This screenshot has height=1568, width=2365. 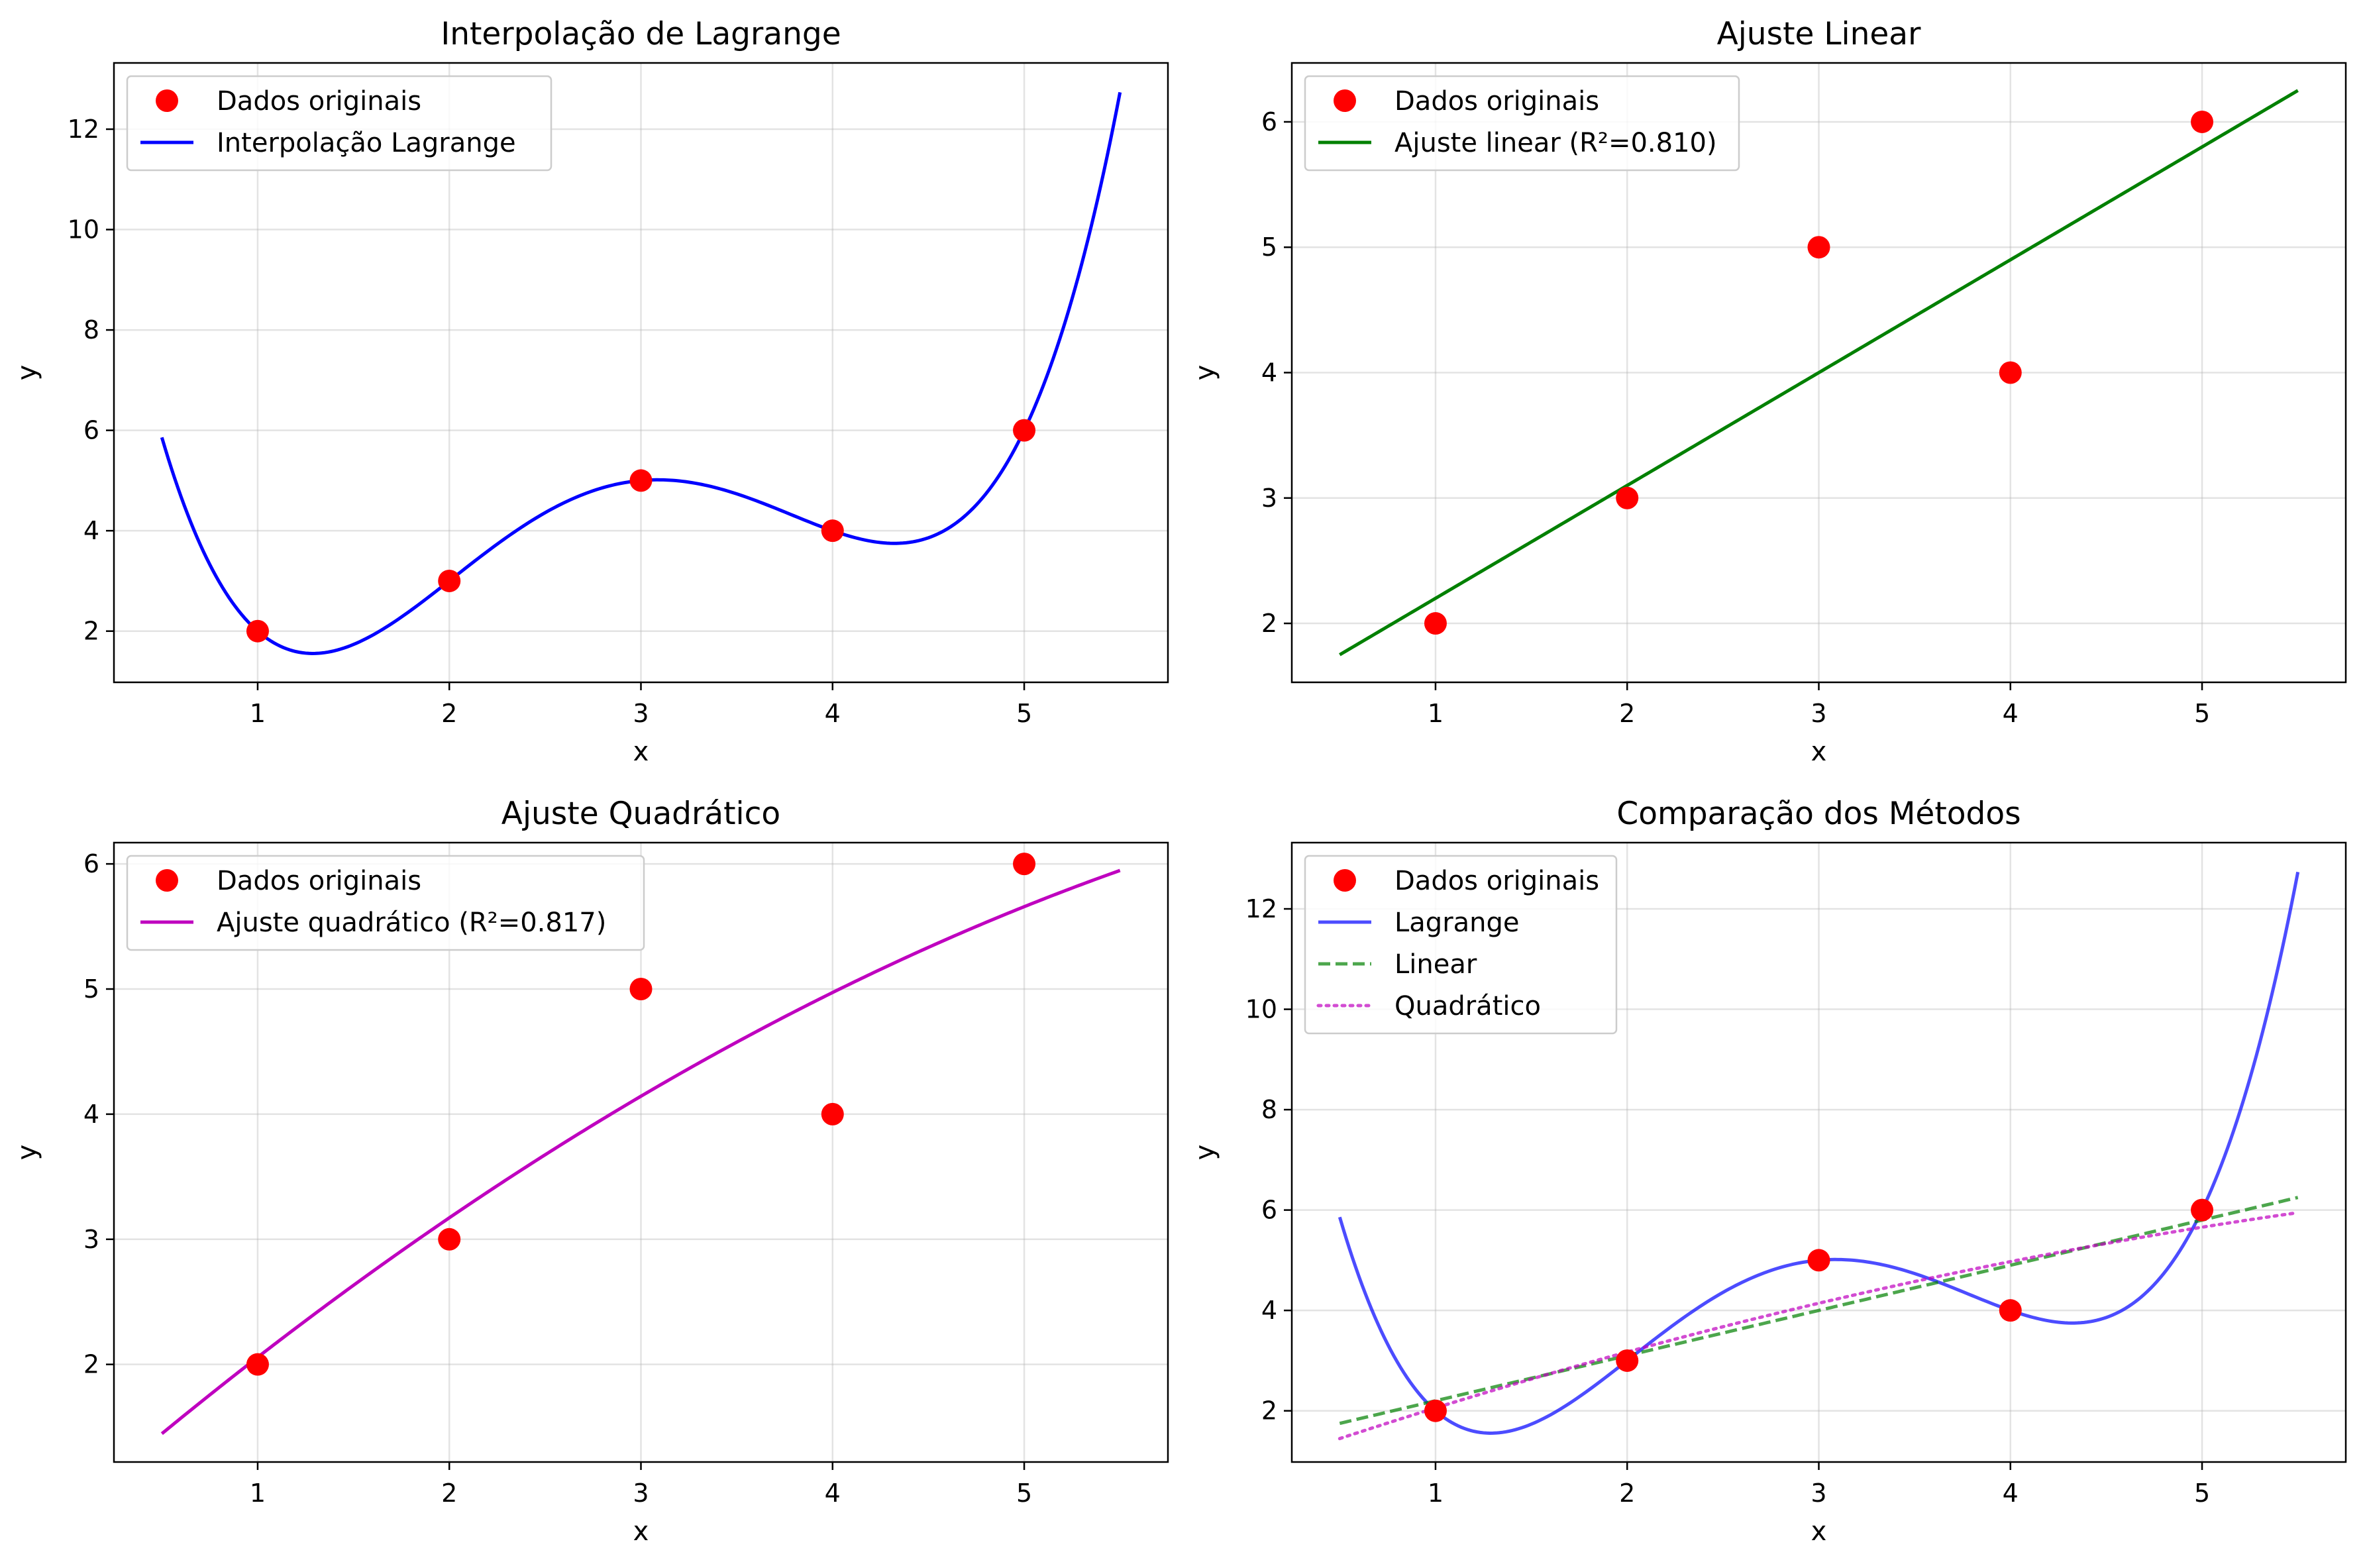 I want to click on chart-title: Interpolação de Lagrange, so click(x=641, y=34).